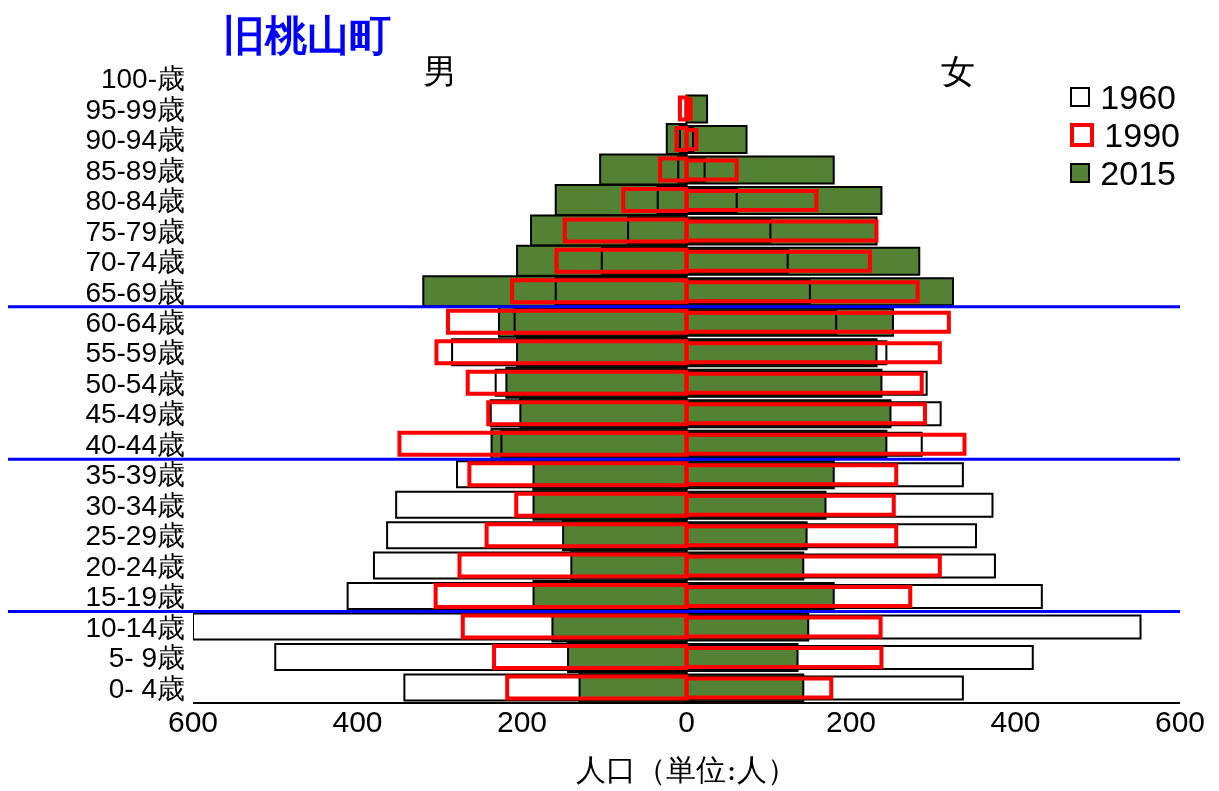 Image resolution: width=1219 pixels, height=791 pixels. What do you see at coordinates (135, 566) in the screenshot?
I see `y-tick-label: 20-24歳` at bounding box center [135, 566].